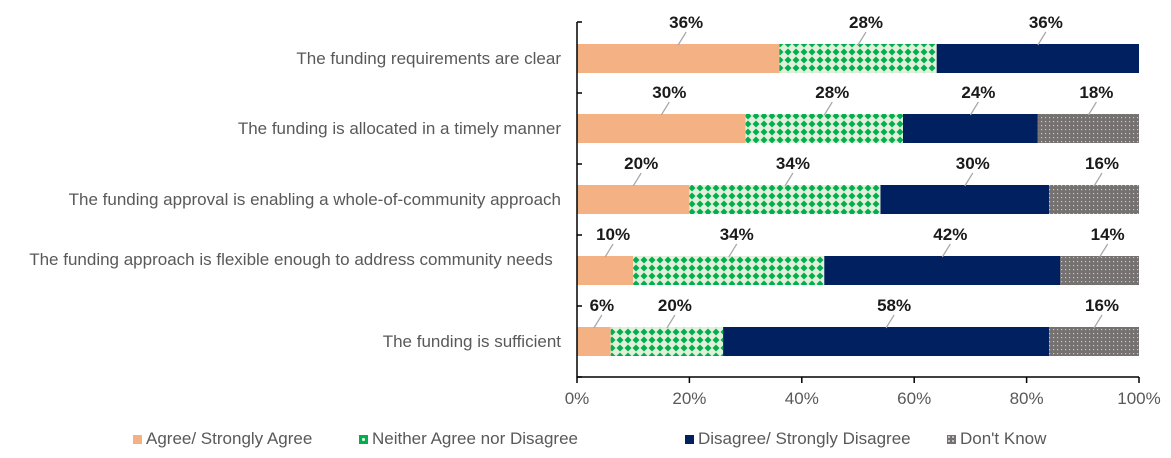 This screenshot has height=458, width=1171. What do you see at coordinates (1096, 92) in the screenshot?
I see `data-label: 18%` at bounding box center [1096, 92].